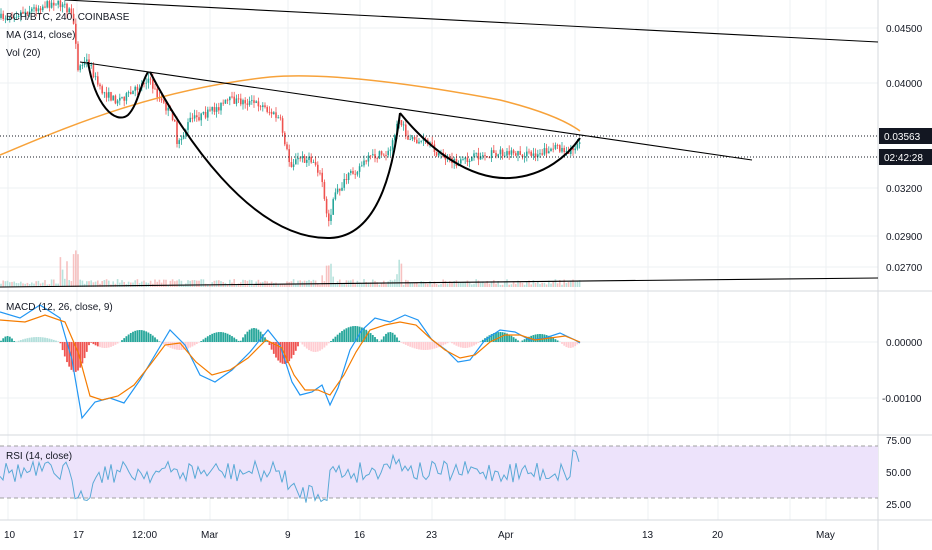 The height and width of the screenshot is (550, 932). What do you see at coordinates (416, 111) in the screenshot?
I see `neckline-trendline` at bounding box center [416, 111].